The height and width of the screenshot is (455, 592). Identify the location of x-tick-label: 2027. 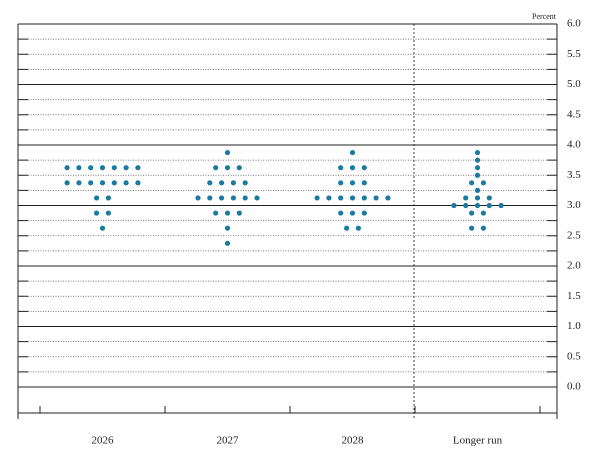
(228, 441).